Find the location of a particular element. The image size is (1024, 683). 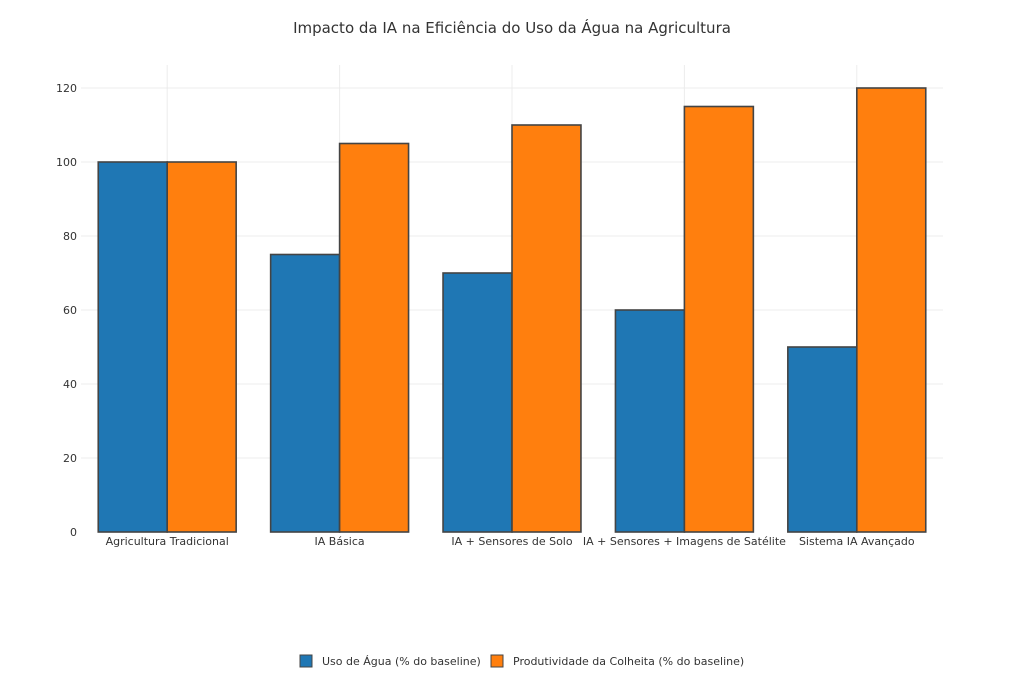

x-tick-label: IA + Sensores + Imagens de Satélite is located at coordinates (684, 541).